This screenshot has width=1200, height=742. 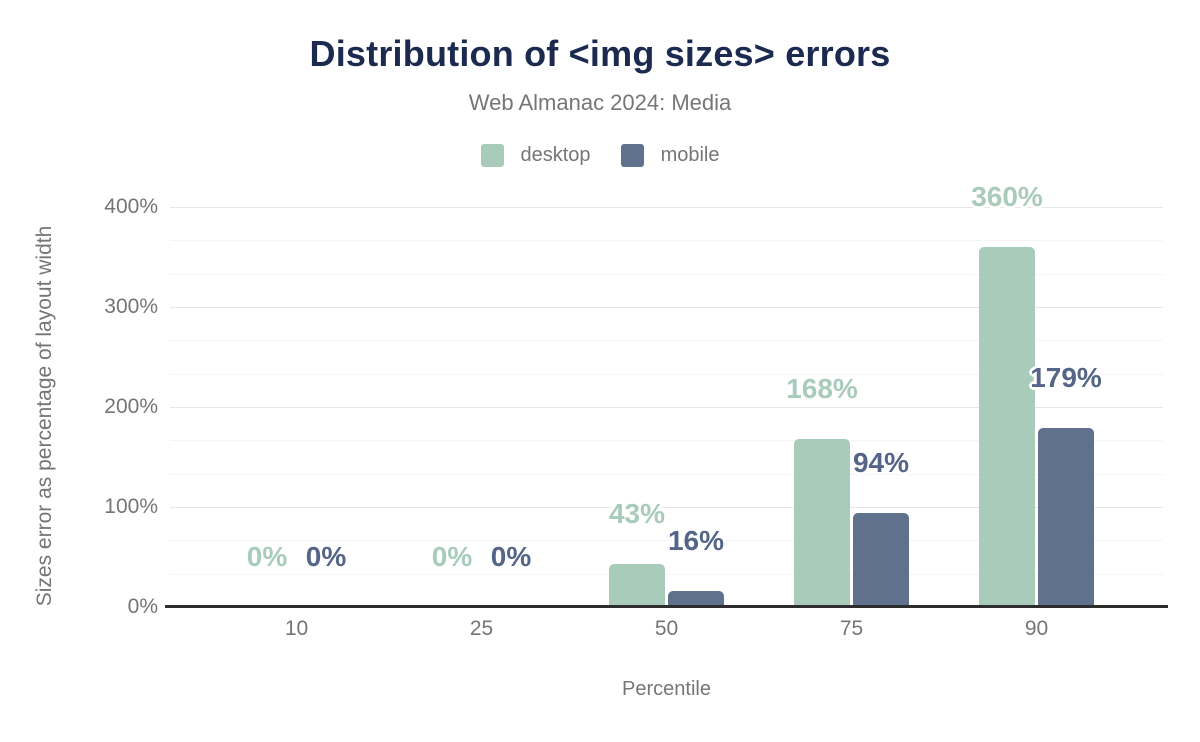 I want to click on legend-item-mobile: mobile, so click(x=670, y=155).